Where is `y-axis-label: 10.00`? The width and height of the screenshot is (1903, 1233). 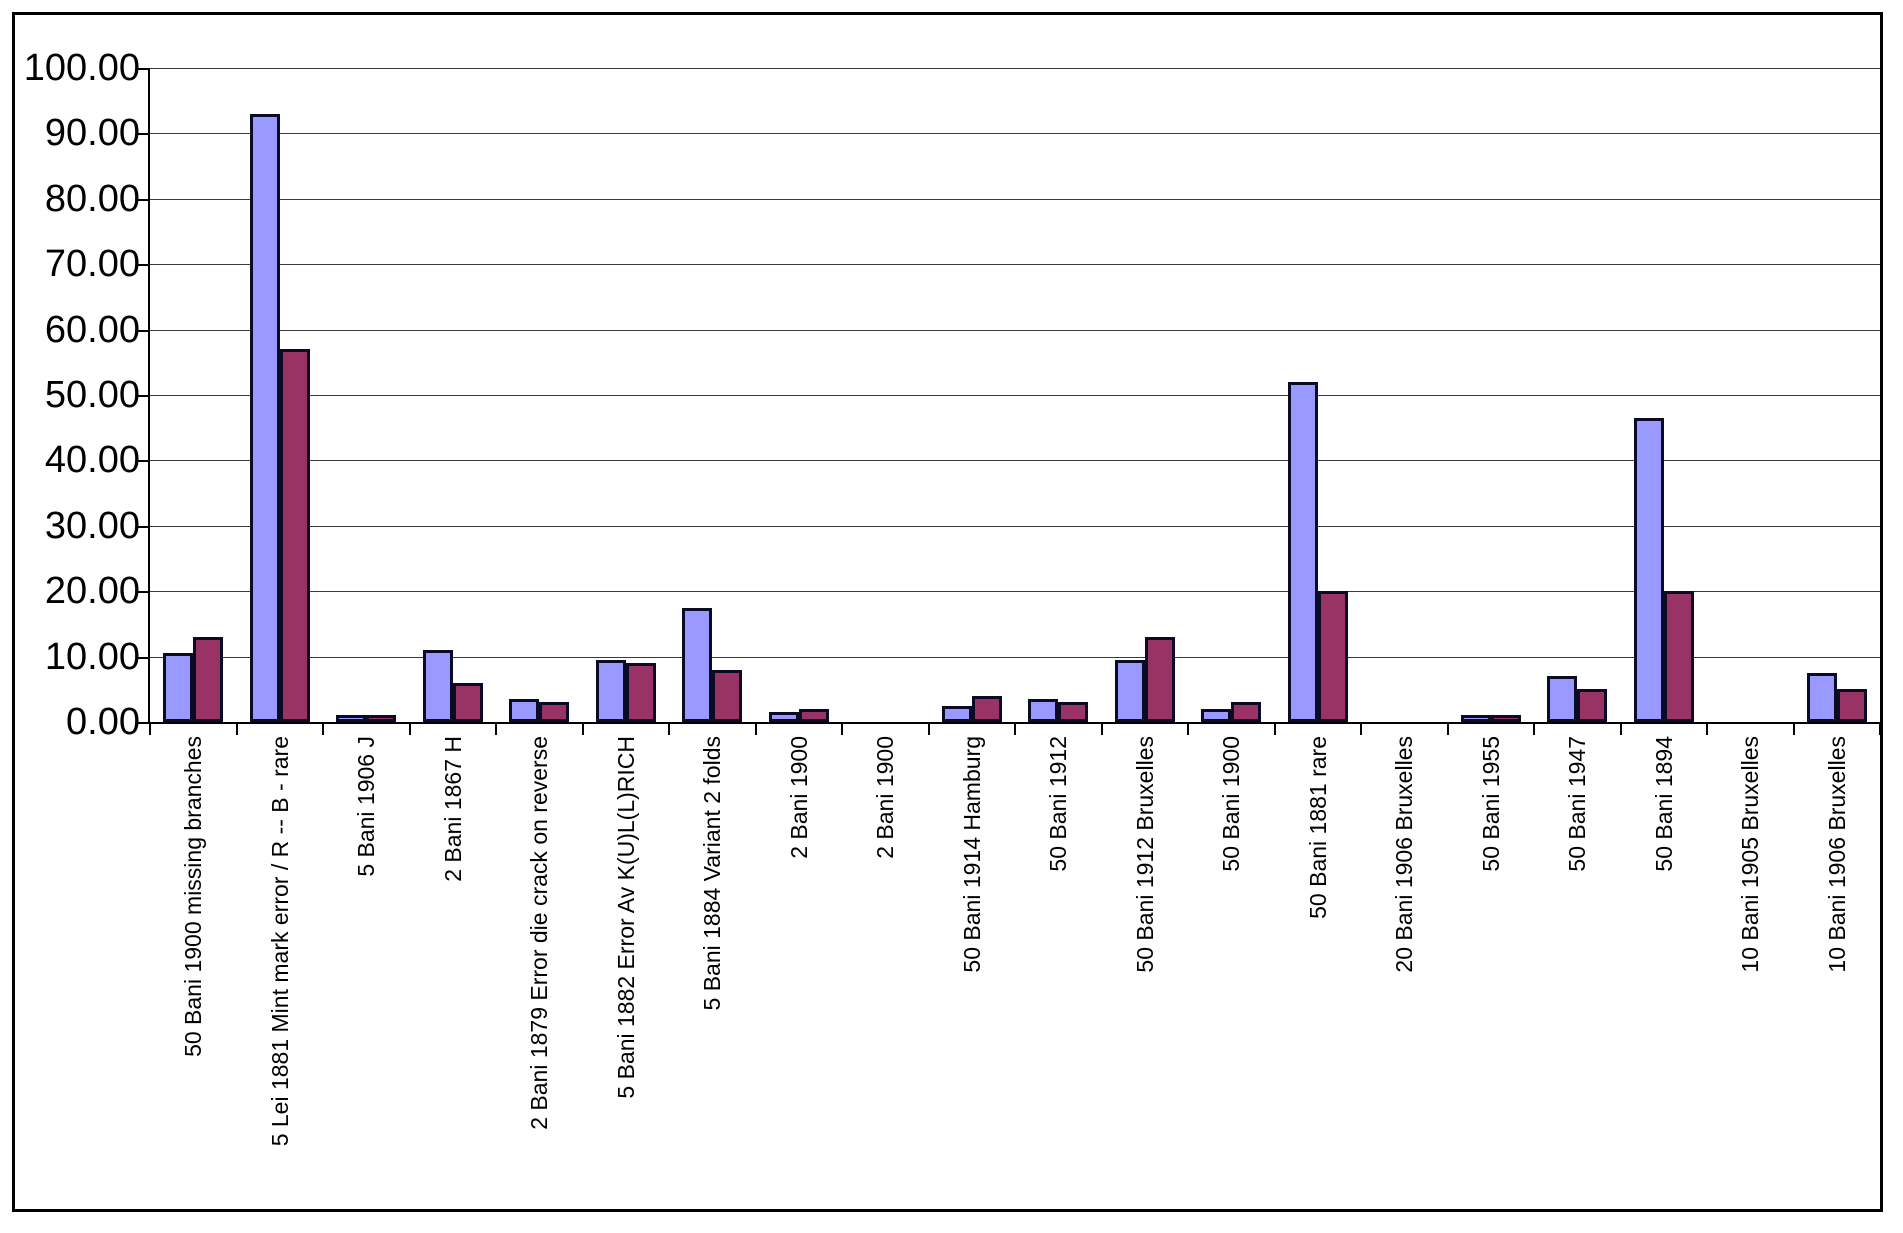
y-axis-label: 10.00 is located at coordinates (92, 657).